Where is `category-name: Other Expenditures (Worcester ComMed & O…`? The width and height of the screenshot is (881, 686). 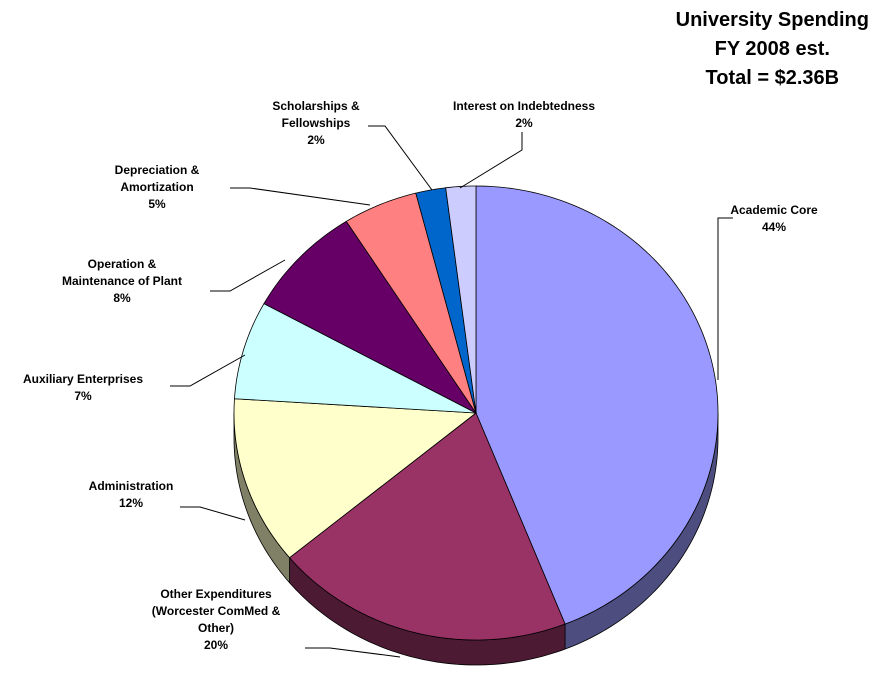
category-name: Other Expenditures (Worcester ComMed & O… is located at coordinates (216, 611).